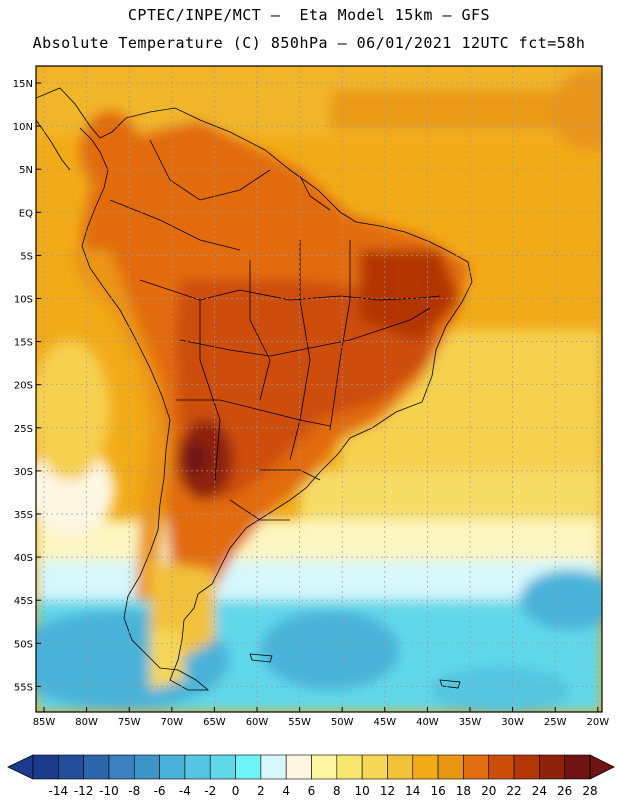 The height and width of the screenshot is (800, 618). Describe the element at coordinates (384, 722) in the screenshot. I see `lon-label: 45W` at that location.